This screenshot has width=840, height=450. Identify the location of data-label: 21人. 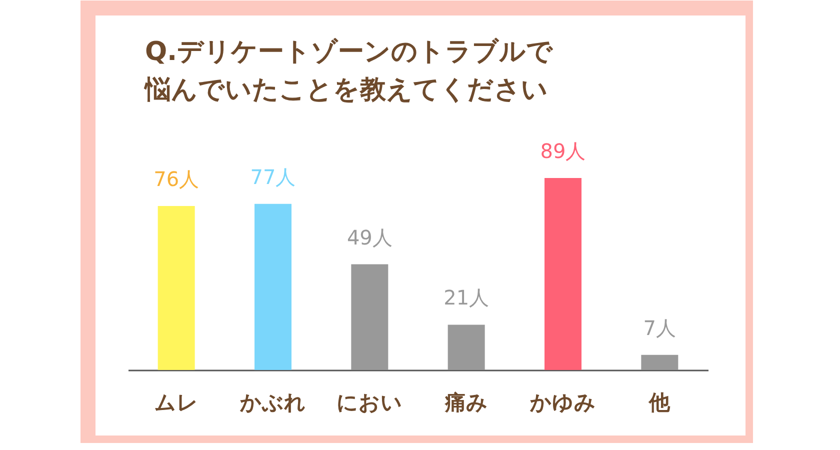
(467, 298).